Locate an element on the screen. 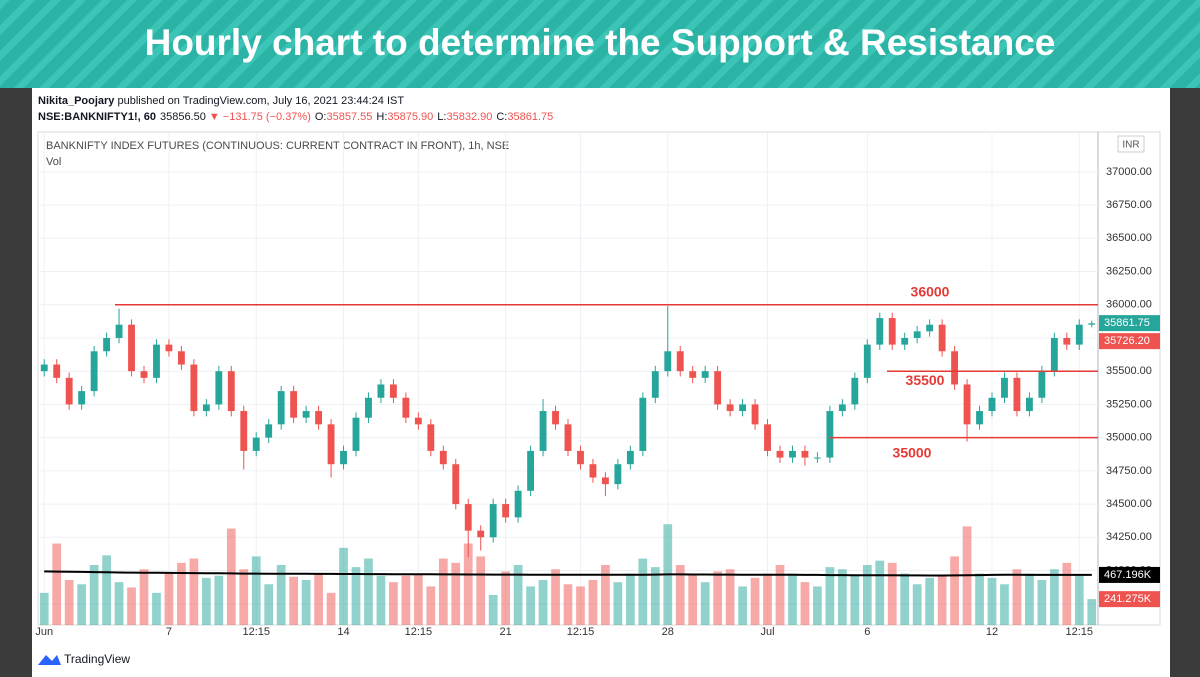  level-label: 36000 is located at coordinates (930, 291).